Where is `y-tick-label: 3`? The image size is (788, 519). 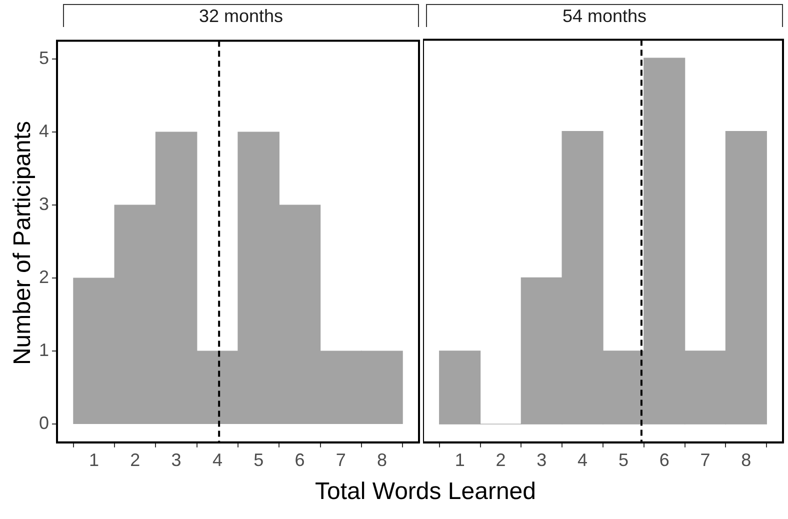 y-tick-label: 3 is located at coordinates (44, 204).